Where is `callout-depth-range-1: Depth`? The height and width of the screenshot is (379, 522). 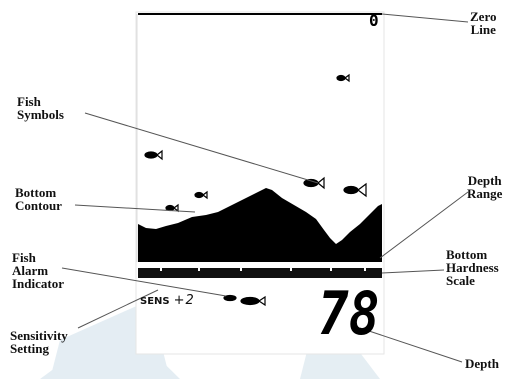 callout-depth-range-1: Depth is located at coordinates (484, 180).